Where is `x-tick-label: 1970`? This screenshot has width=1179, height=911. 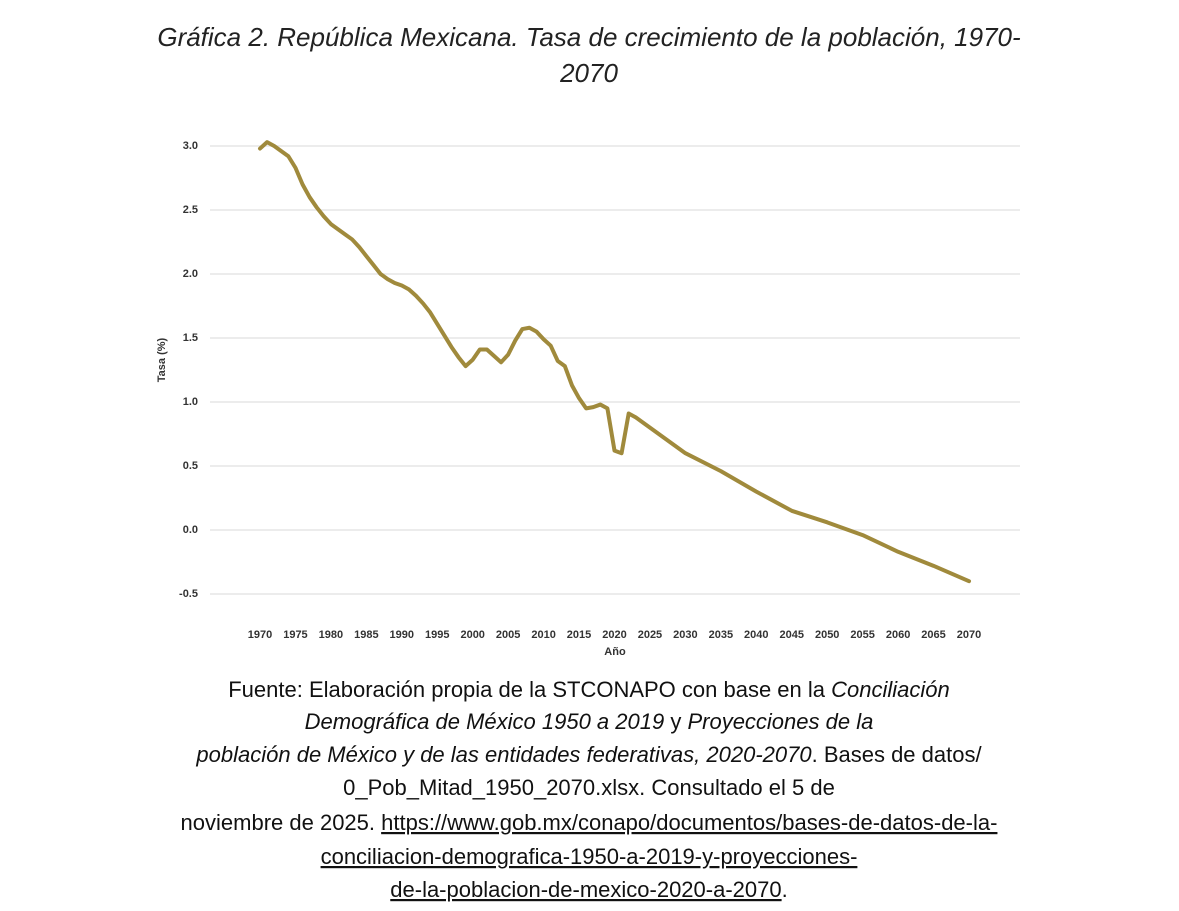 x-tick-label: 1970 is located at coordinates (260, 635).